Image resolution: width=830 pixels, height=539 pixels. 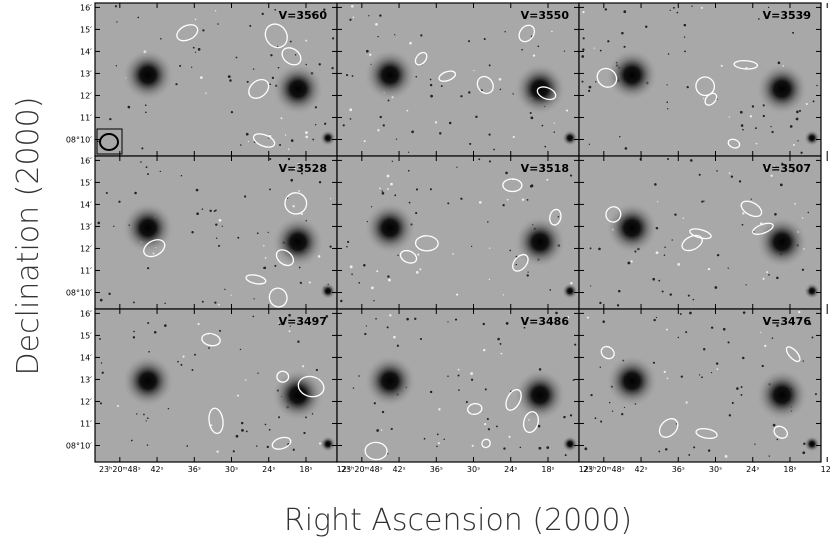 I want to click on x-tick-label: 24ˢ, so click(x=510, y=469).